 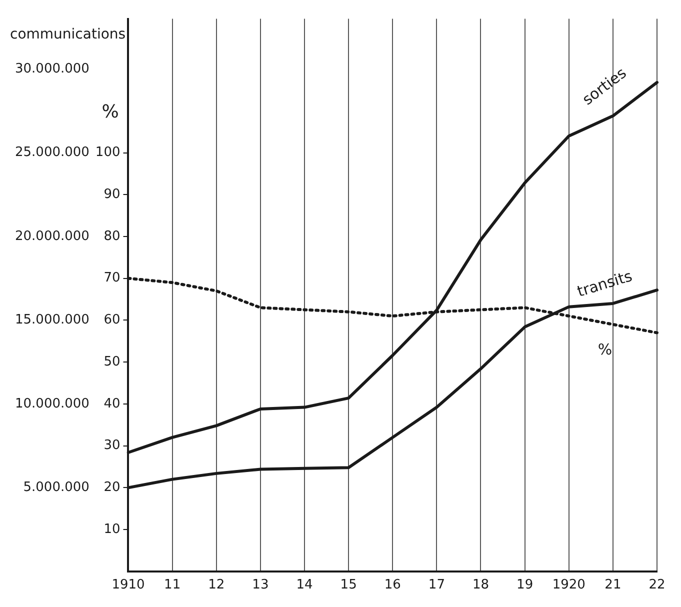 What do you see at coordinates (112, 194) in the screenshot?
I see `y2-tick-label: 90` at bounding box center [112, 194].